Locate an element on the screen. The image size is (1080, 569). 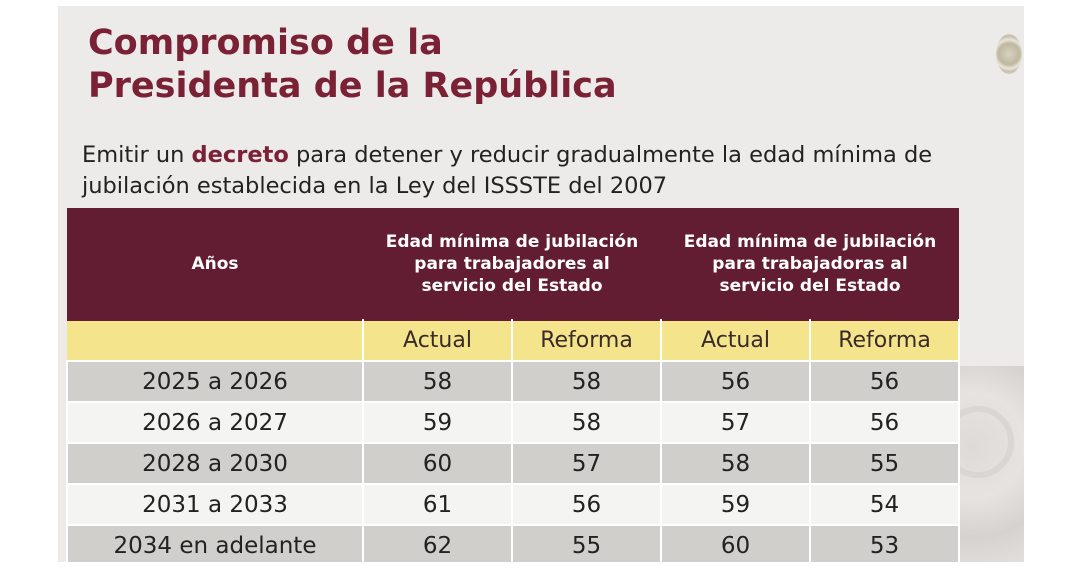
subheader-empty is located at coordinates (215, 340).